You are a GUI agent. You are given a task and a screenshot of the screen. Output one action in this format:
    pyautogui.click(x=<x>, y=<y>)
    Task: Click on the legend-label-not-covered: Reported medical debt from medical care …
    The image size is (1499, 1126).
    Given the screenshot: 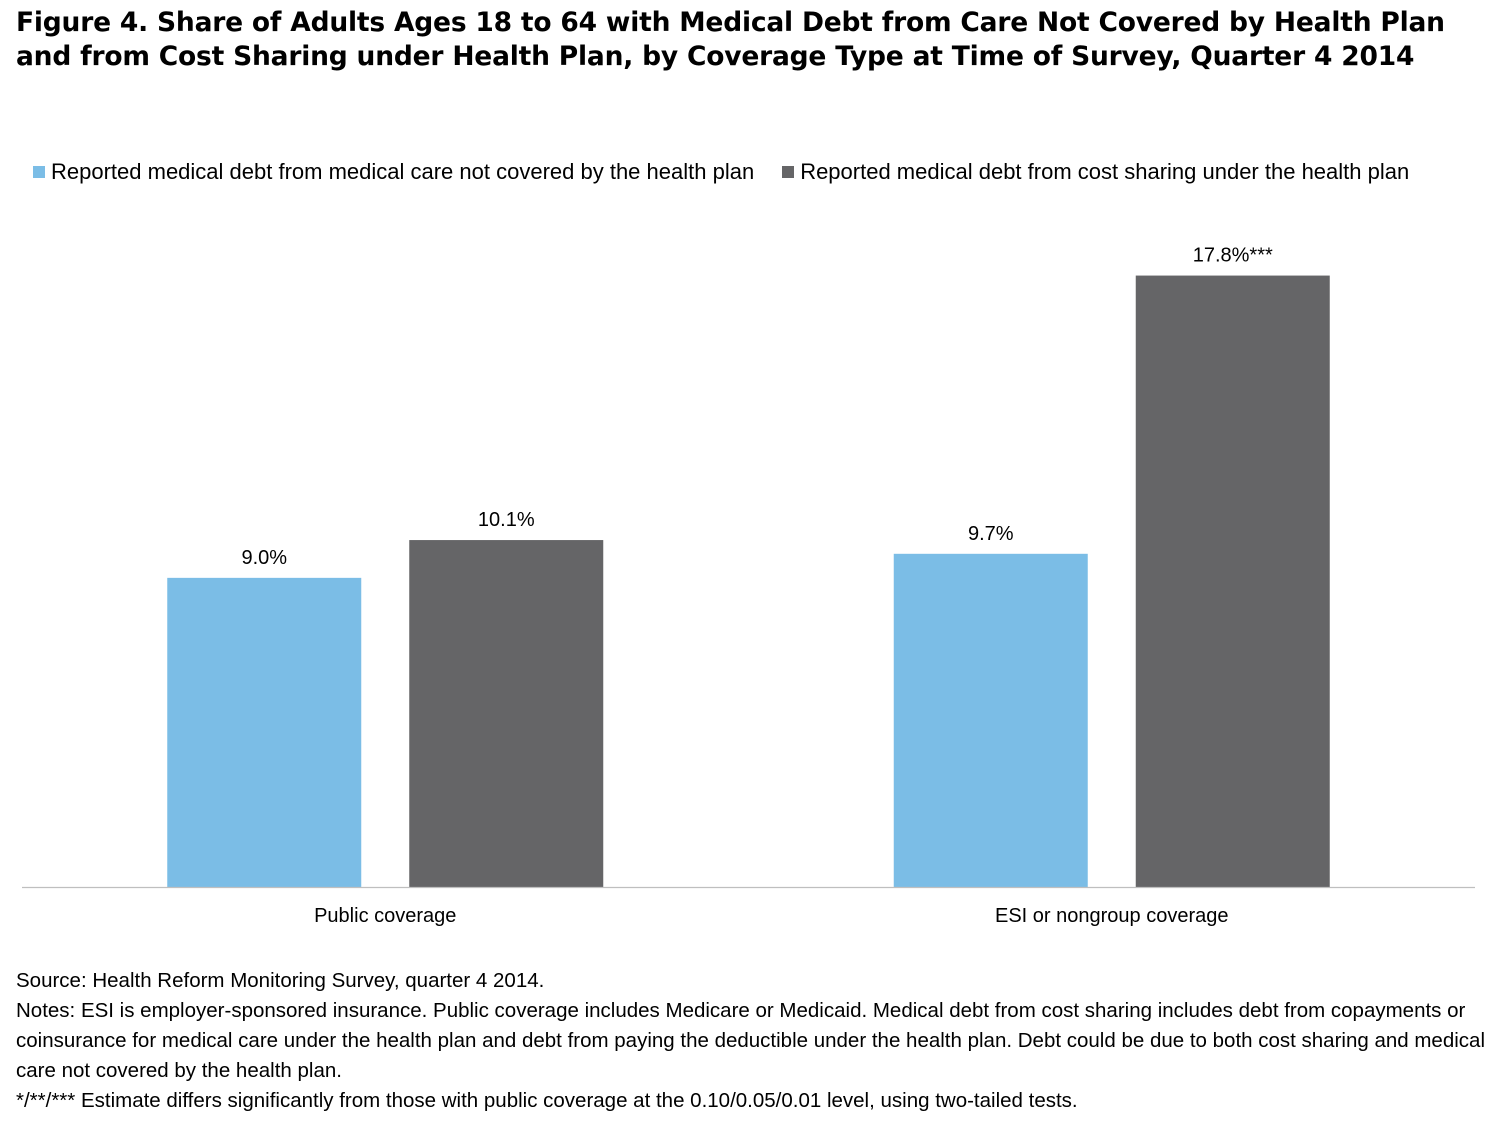 What is the action you would take?
    pyautogui.click(x=403, y=171)
    